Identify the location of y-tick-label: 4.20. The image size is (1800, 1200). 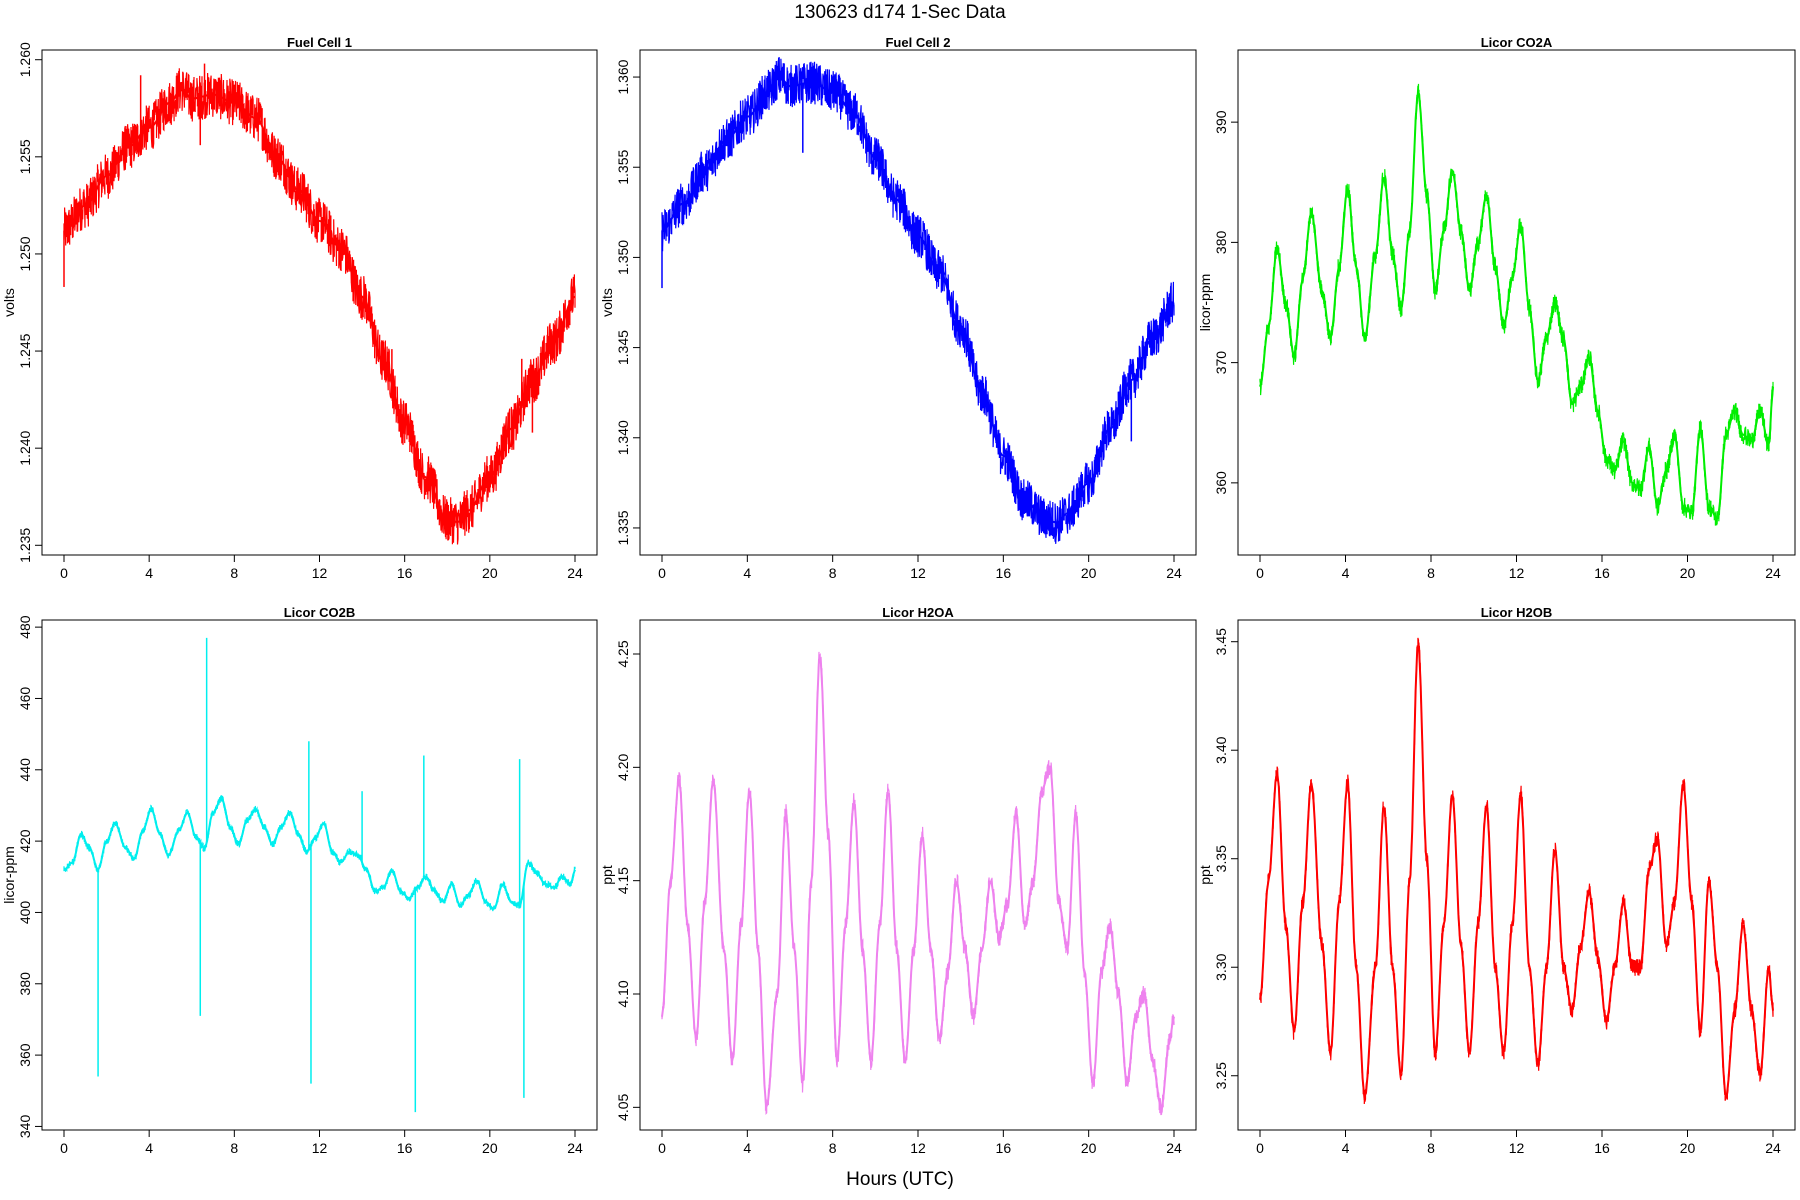
(623, 766).